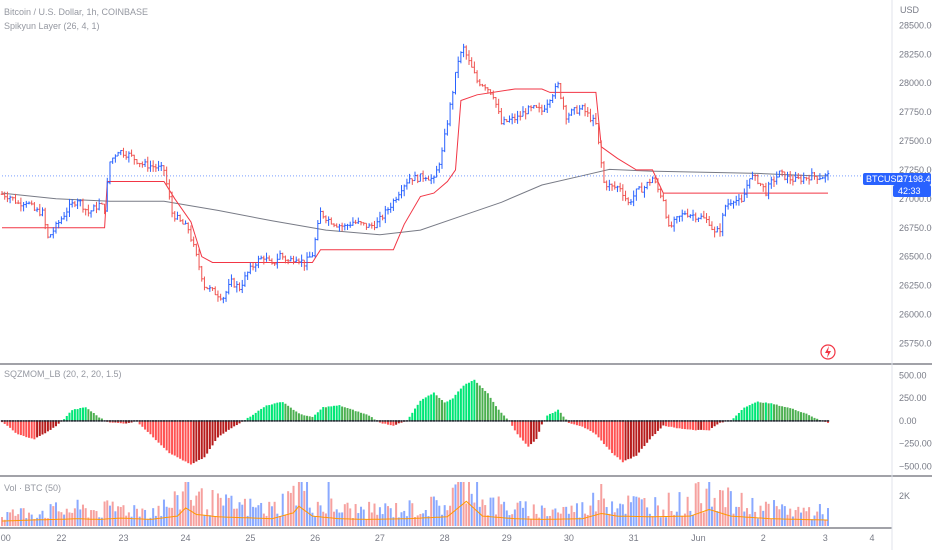 This screenshot has width=932, height=550. Describe the element at coordinates (828, 352) in the screenshot. I see `lightning-icon` at that location.